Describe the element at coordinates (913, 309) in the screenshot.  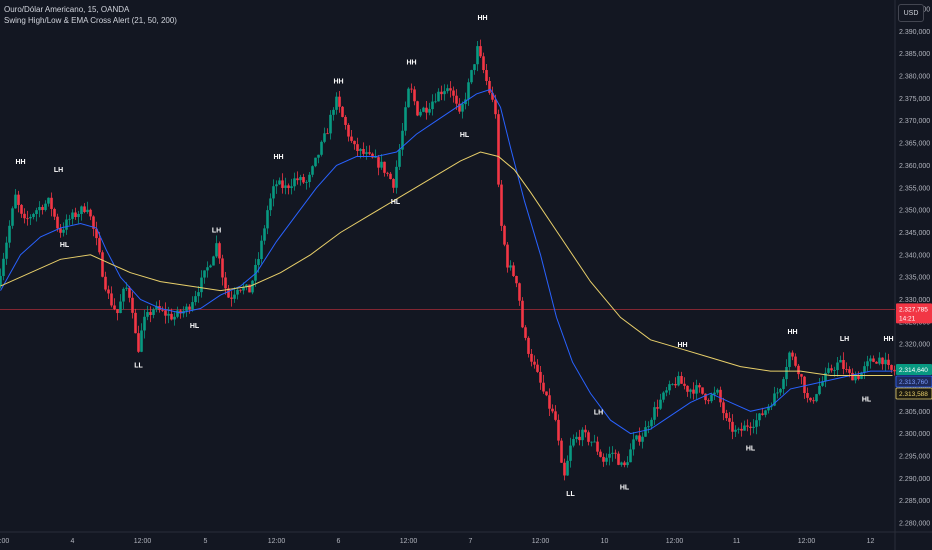
I see `current-price-label: 2.327,785` at that location.